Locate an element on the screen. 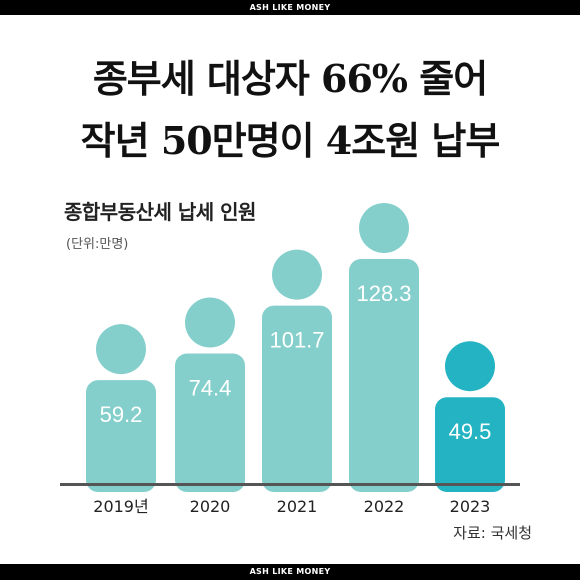 The width and height of the screenshot is (580, 580). chart-unit-label: (단위:만명) is located at coordinates (97, 244).